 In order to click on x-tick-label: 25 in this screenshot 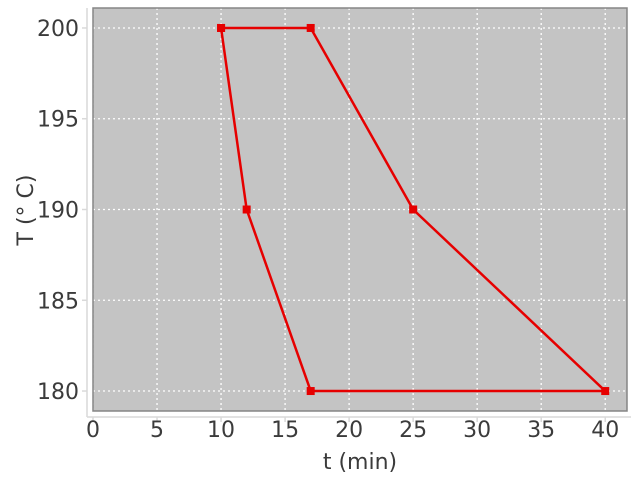, I will do `click(413, 430)`.